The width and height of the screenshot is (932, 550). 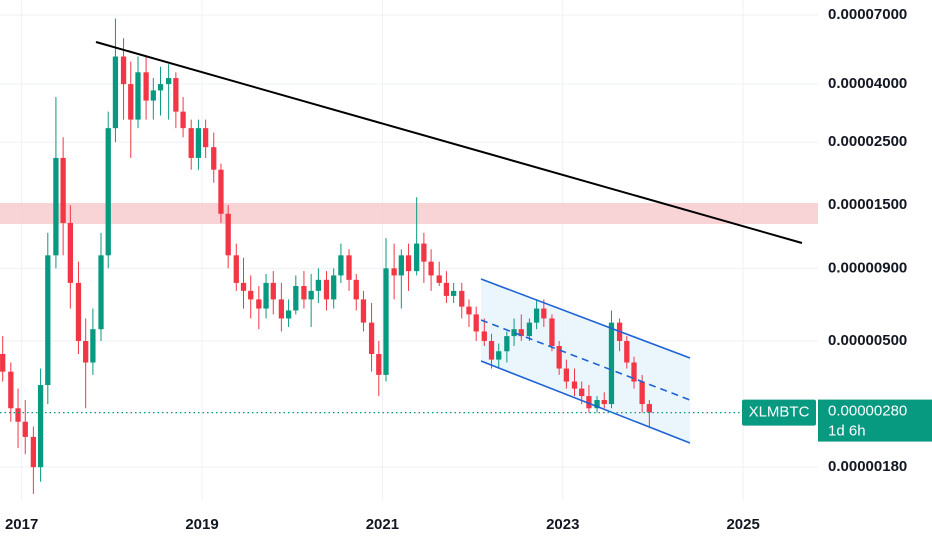 I want to click on y-tick-label: 0.00000500, so click(x=867, y=340).